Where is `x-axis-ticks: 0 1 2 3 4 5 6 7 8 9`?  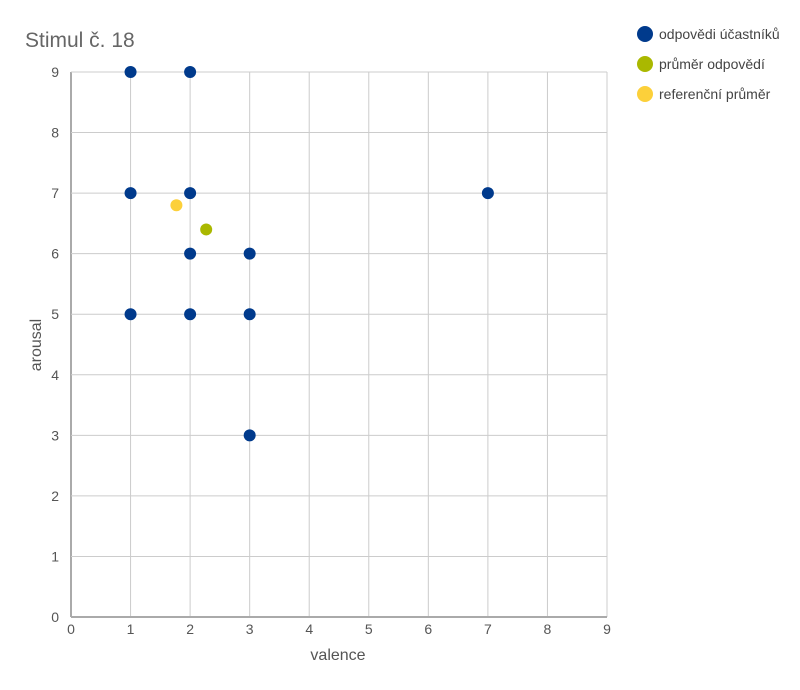
x-axis-ticks: 0 1 2 3 4 5 6 7 8 9 is located at coordinates (339, 629).